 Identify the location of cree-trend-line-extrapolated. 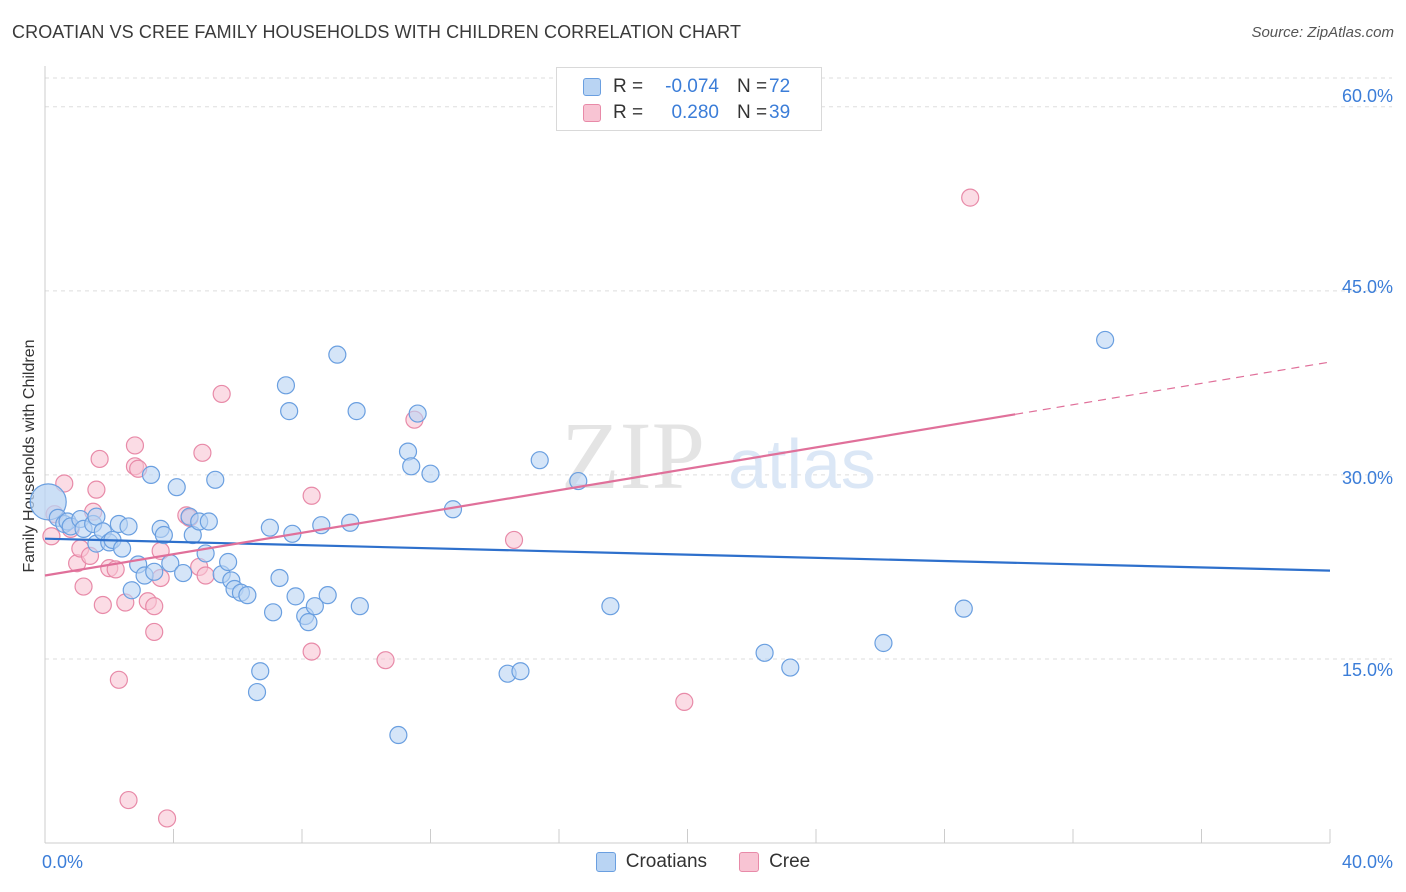
(1173, 388).